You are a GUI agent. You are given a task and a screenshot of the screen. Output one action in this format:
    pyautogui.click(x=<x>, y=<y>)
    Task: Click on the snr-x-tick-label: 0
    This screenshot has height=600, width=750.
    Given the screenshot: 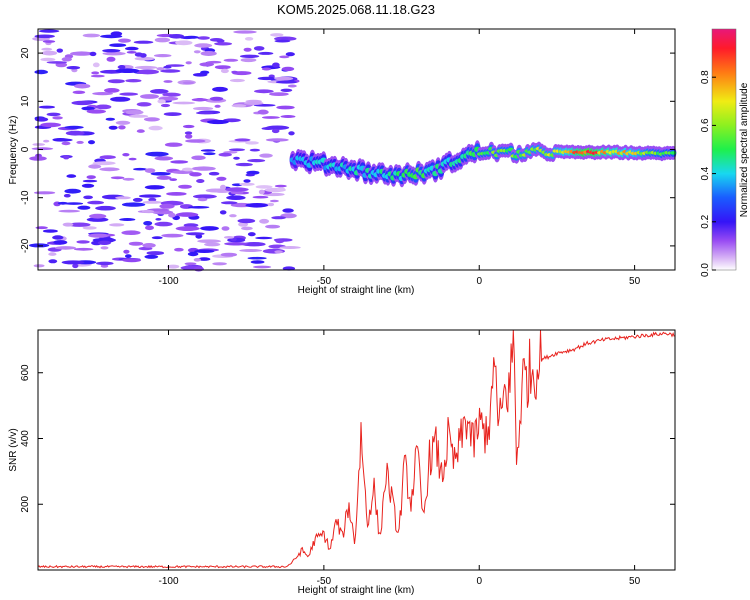 What is the action you would take?
    pyautogui.click(x=479, y=581)
    